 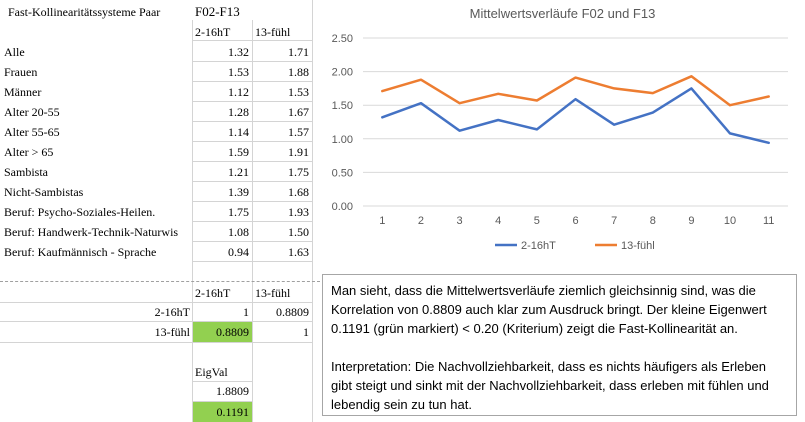 What do you see at coordinates (172, 332) in the screenshot?
I see `corr-row-label-2: 13-fühl` at bounding box center [172, 332].